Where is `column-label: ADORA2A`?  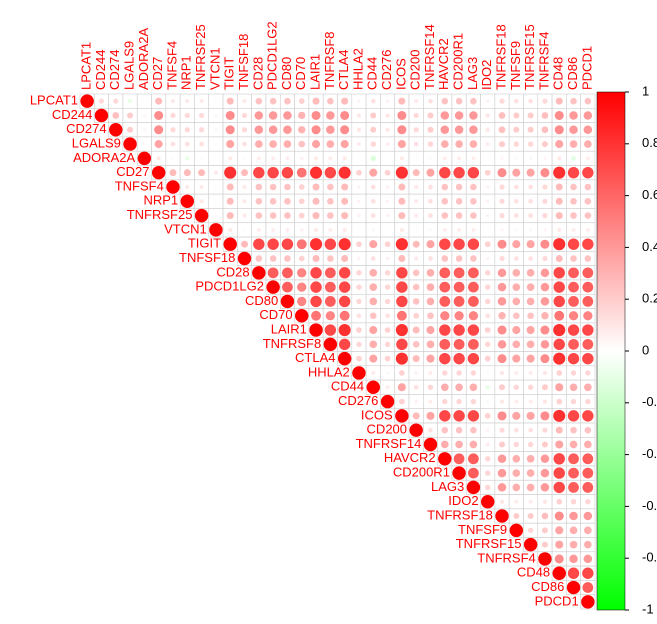
column-label: ADORA2A is located at coordinates (143, 59).